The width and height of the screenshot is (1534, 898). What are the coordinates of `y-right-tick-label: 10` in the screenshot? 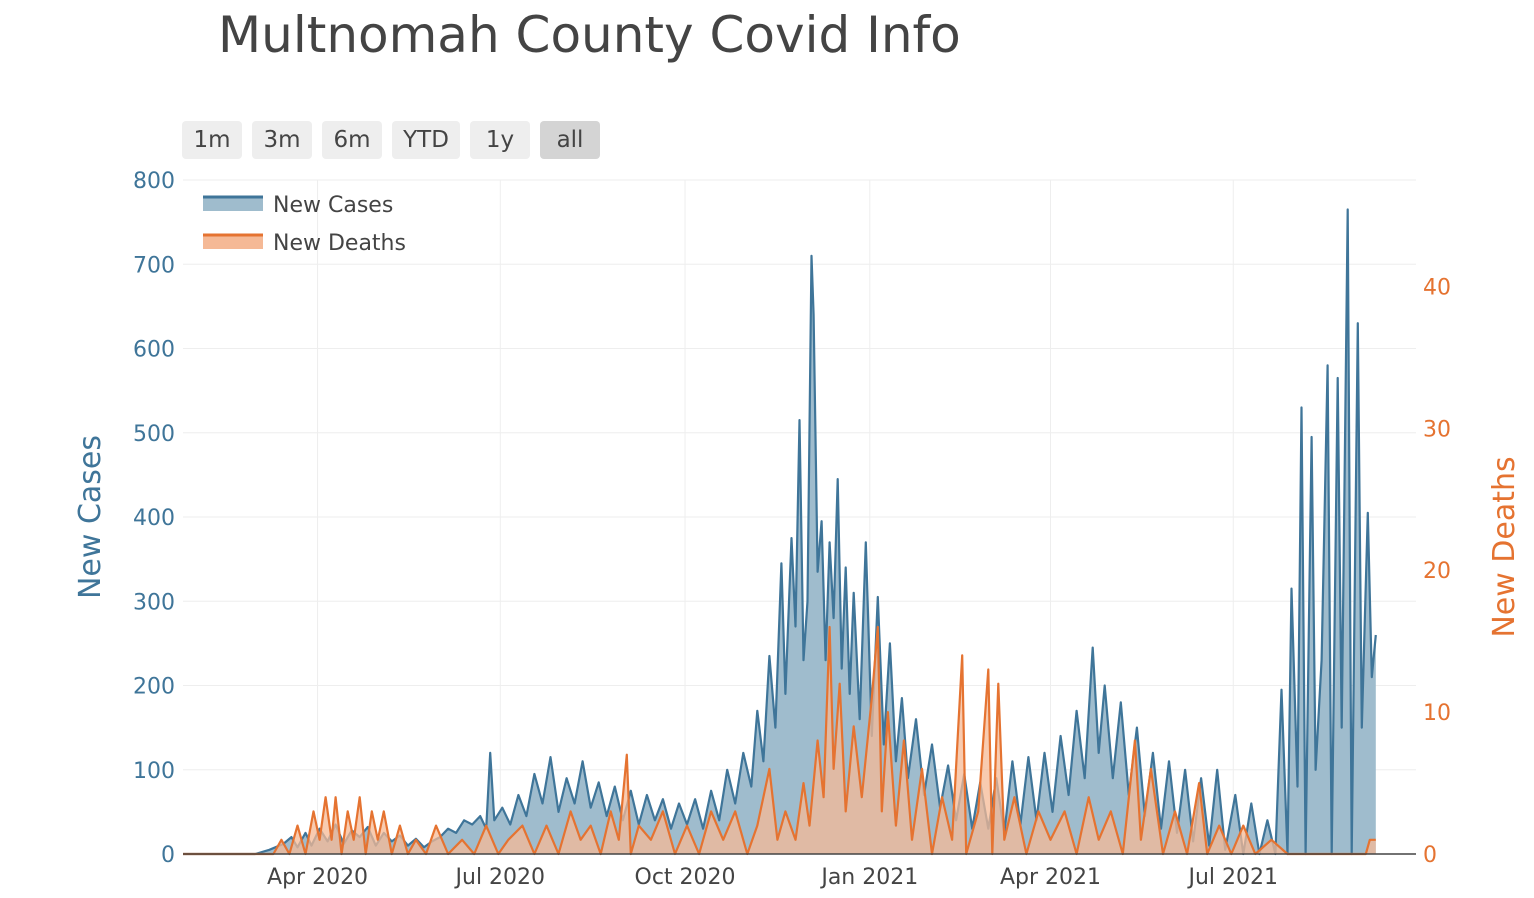 It's located at (1437, 713).